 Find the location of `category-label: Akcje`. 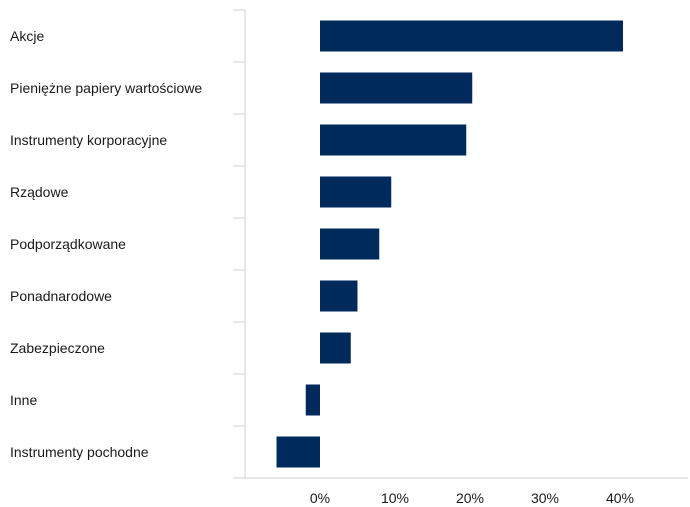

category-label: Akcje is located at coordinates (27, 36).